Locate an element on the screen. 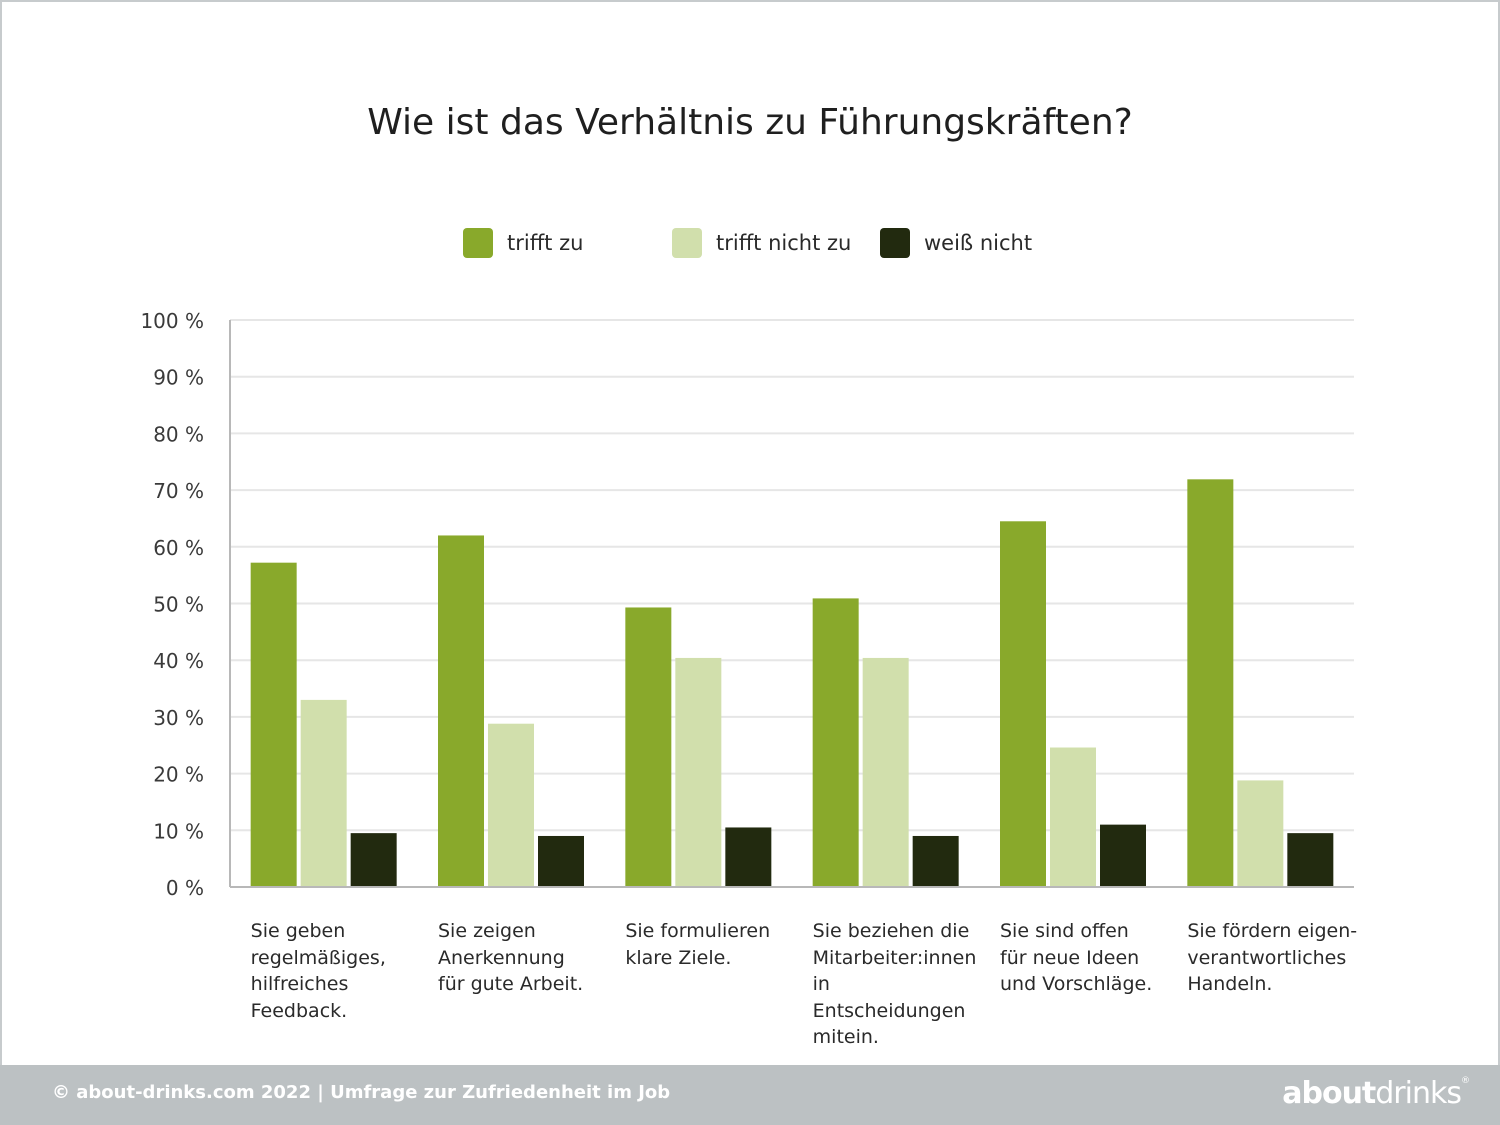 The image size is (1500, 1125). y-tick-label: 50 % is located at coordinates (178, 605).